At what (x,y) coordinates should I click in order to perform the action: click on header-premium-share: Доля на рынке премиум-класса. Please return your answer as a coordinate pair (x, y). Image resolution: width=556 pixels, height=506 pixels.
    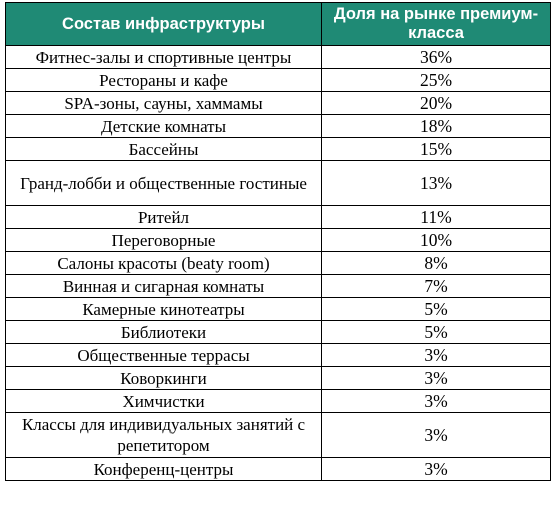
    Looking at the image, I should click on (436, 24).